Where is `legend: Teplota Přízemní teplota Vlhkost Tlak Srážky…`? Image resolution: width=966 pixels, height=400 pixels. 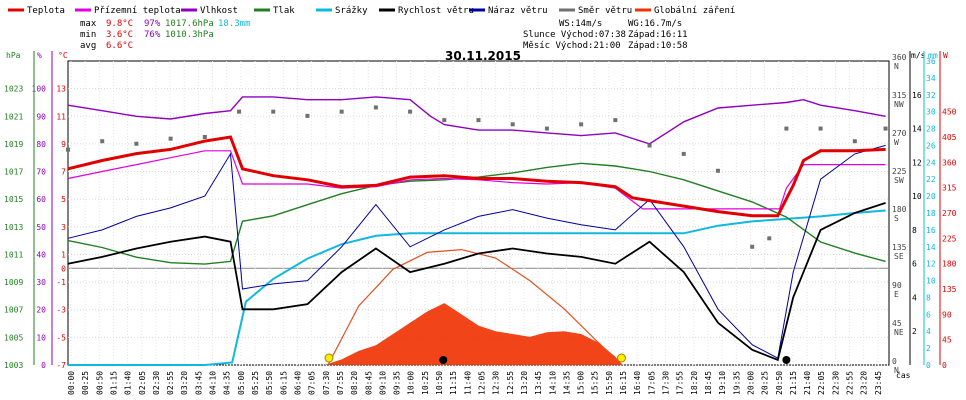
legend: Teplota Přízemní teplota Vlhkost Tlak Srážky… is located at coordinates (371, 11).